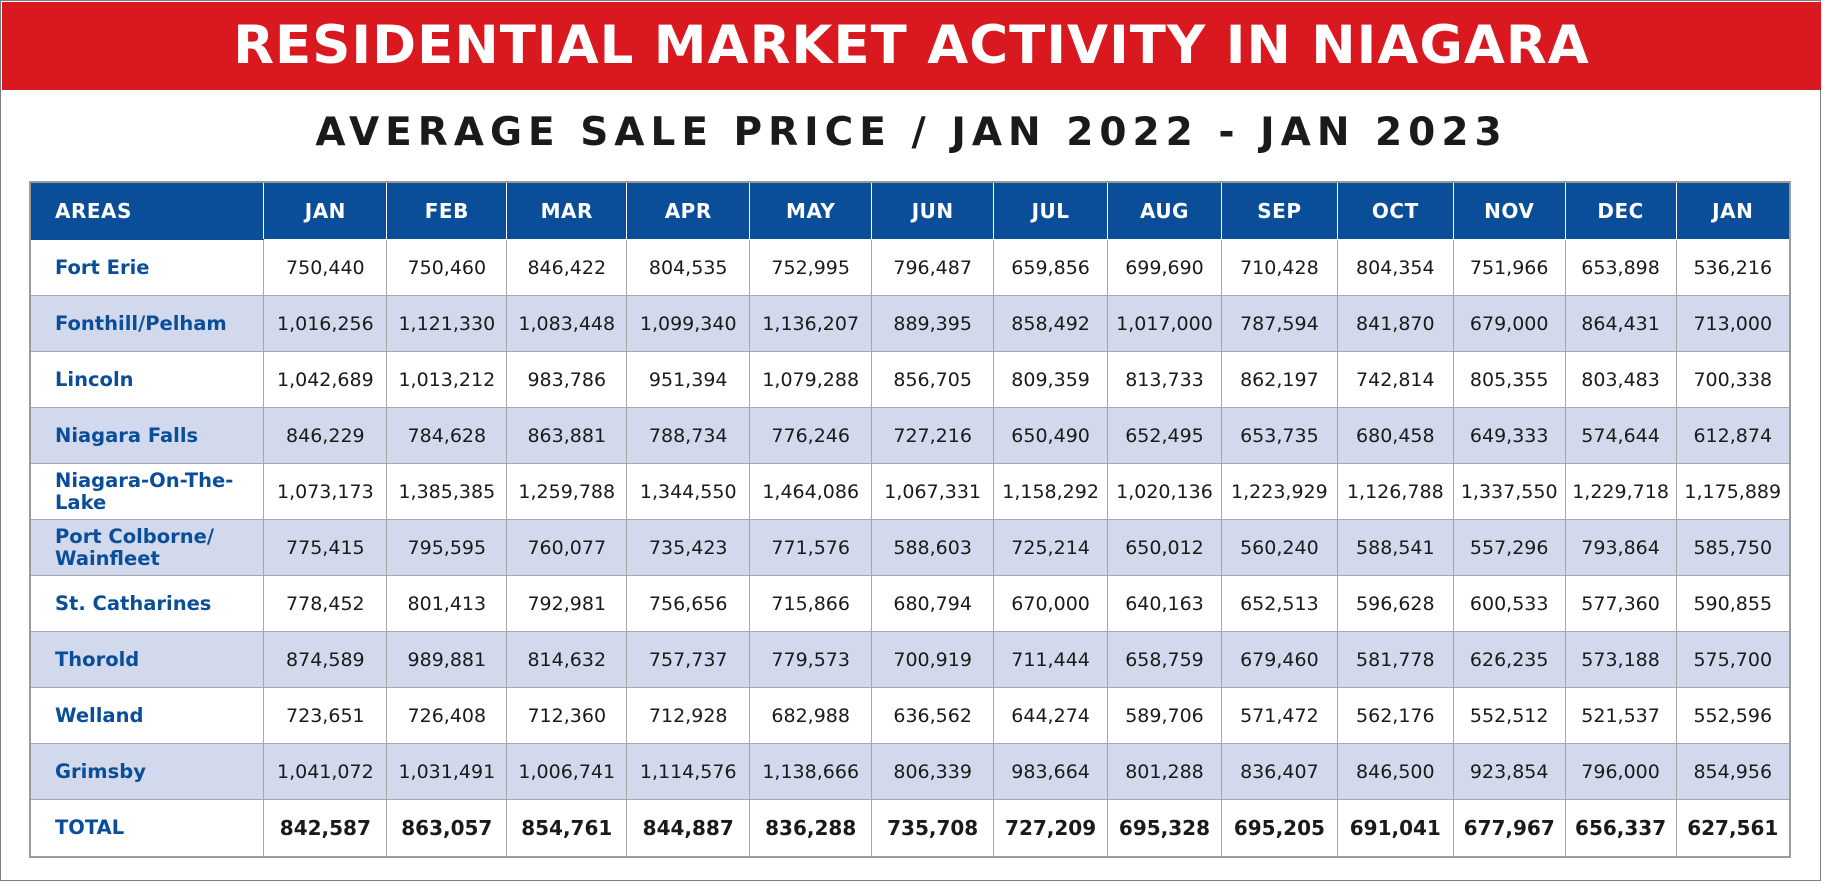 The width and height of the screenshot is (1823, 884). What do you see at coordinates (811, 323) in the screenshot?
I see `price-cell: 1,136,207` at bounding box center [811, 323].